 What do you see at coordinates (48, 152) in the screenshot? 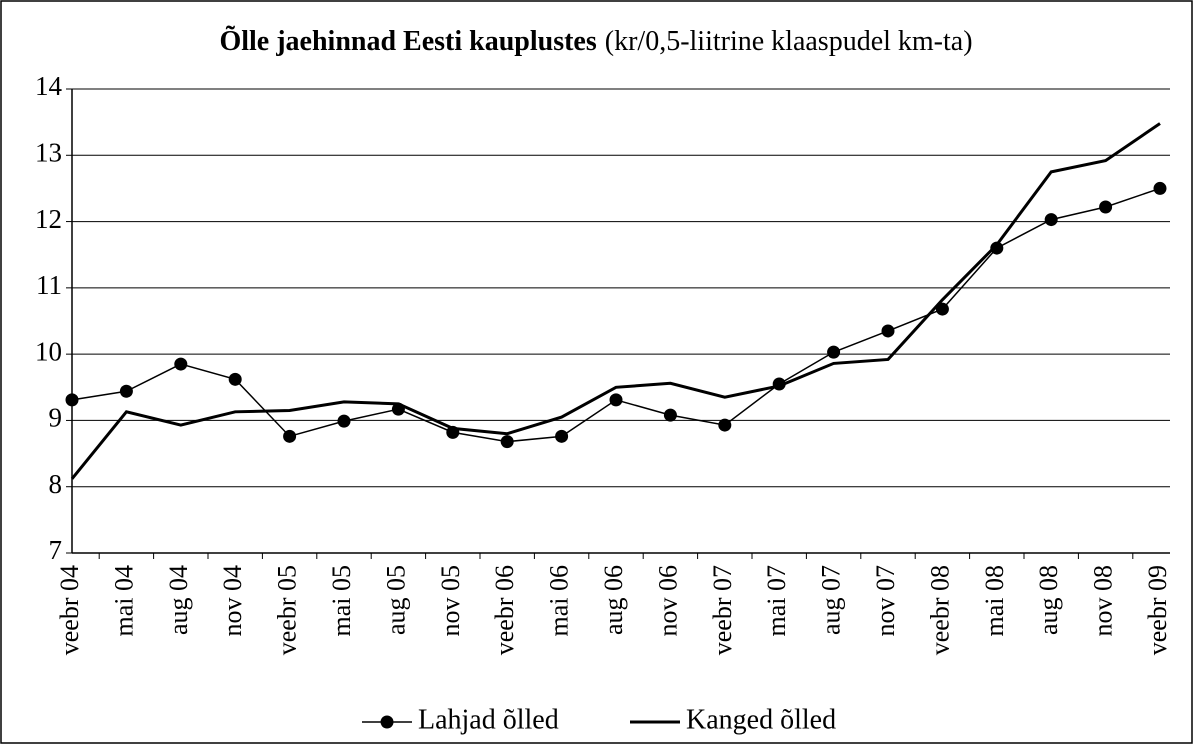
I see `y-tick-label: 13` at bounding box center [48, 152].